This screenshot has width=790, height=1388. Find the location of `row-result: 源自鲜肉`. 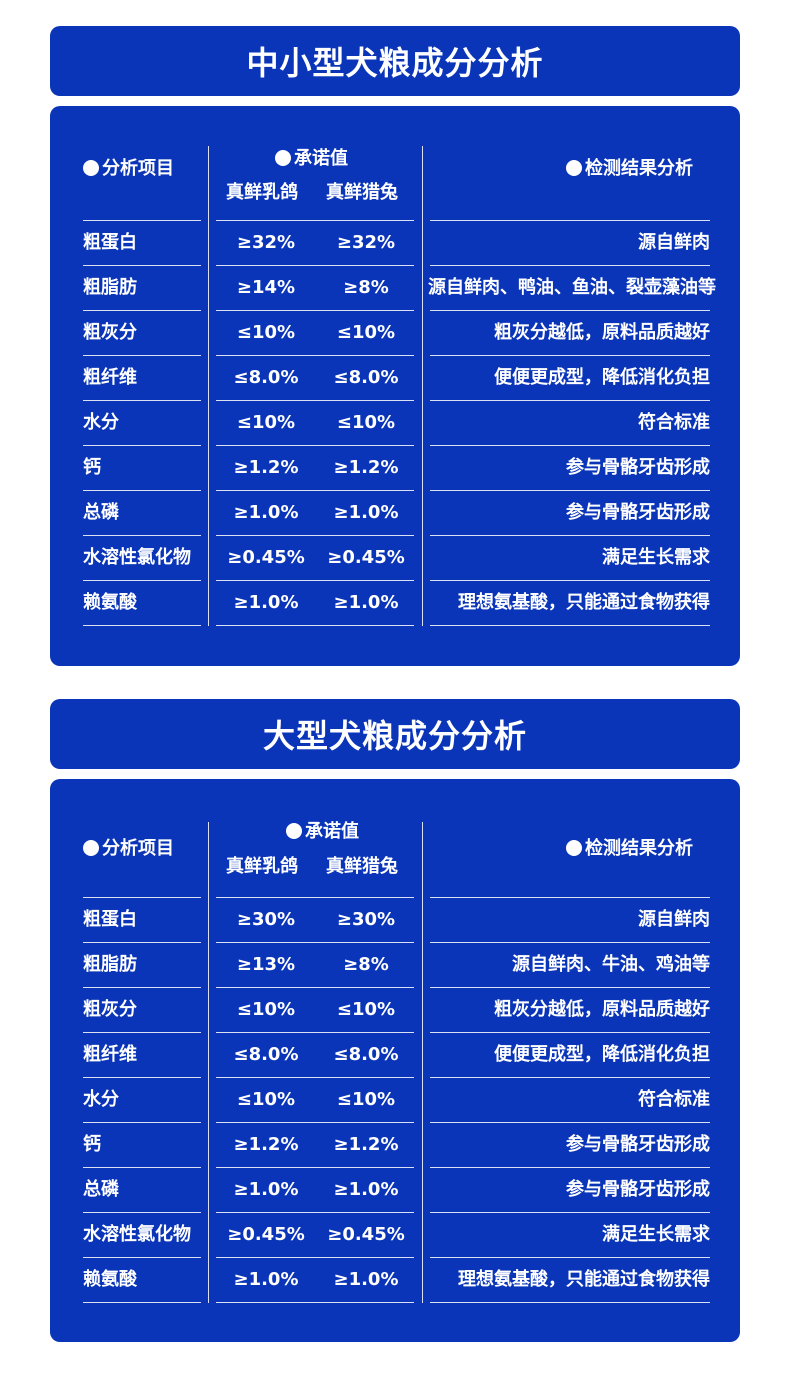

row-result: 源自鲜肉 is located at coordinates (674, 242).